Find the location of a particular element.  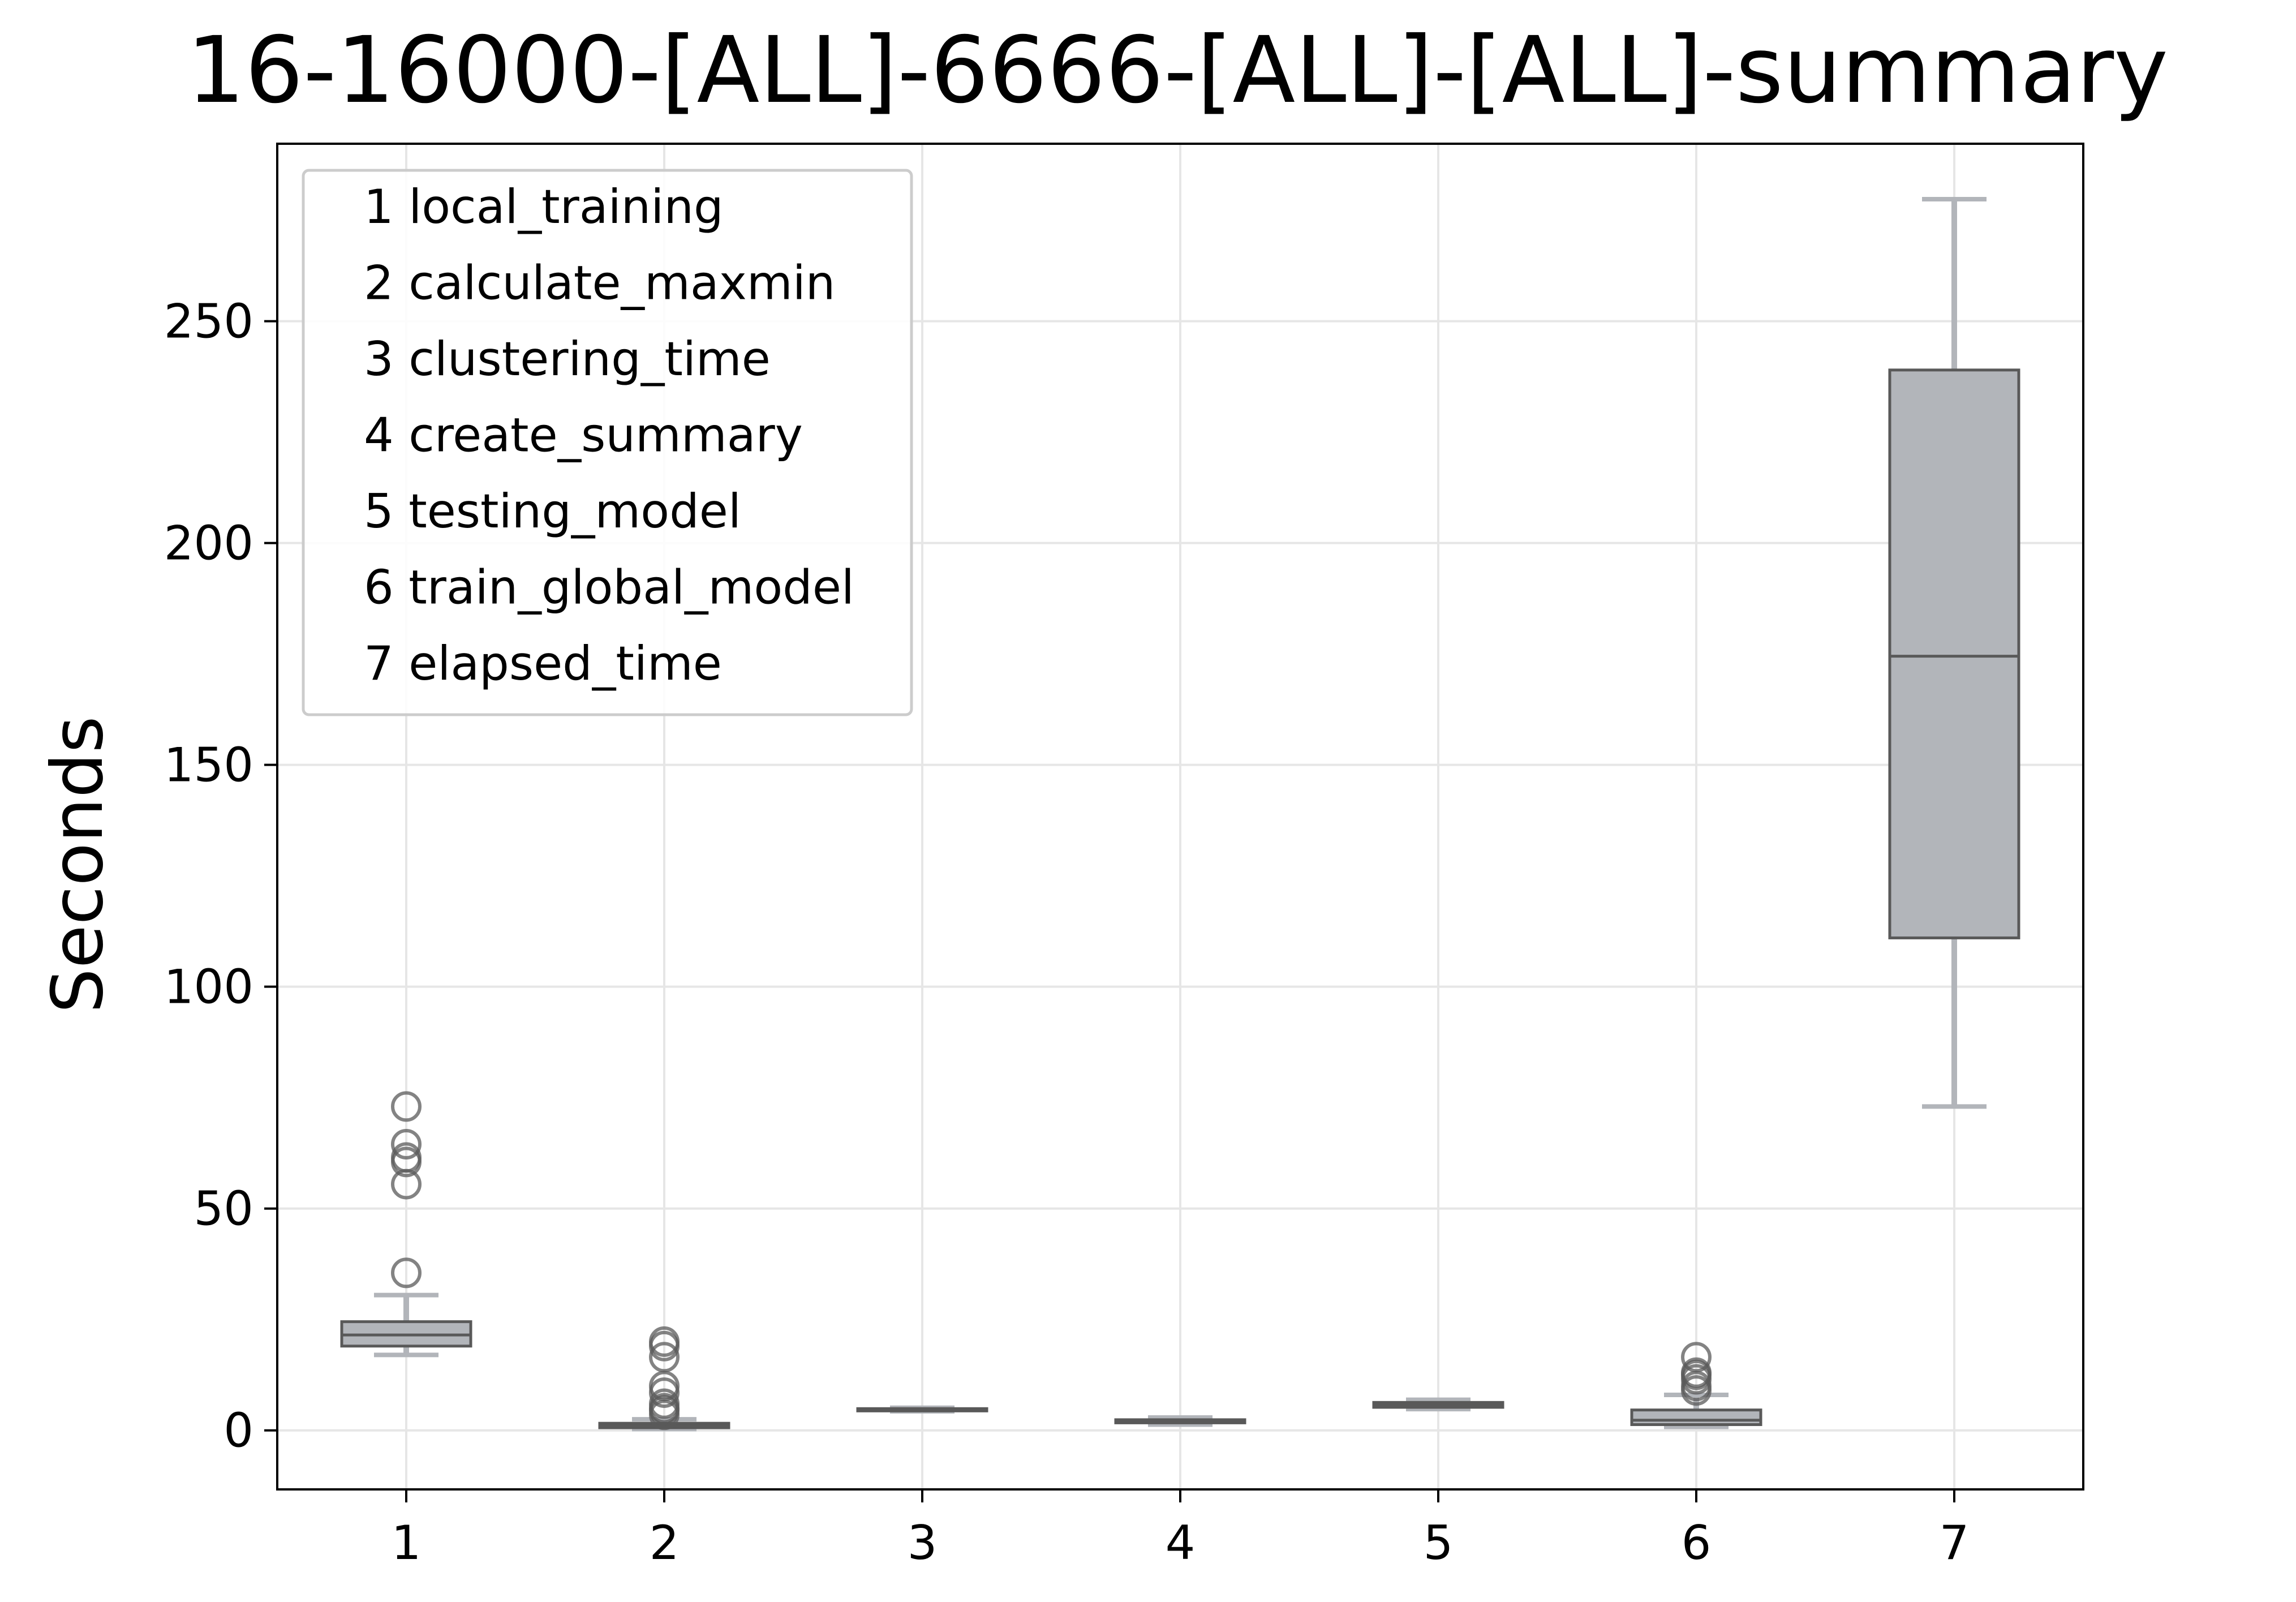

x-tick-label: 1 is located at coordinates (407, 1542).